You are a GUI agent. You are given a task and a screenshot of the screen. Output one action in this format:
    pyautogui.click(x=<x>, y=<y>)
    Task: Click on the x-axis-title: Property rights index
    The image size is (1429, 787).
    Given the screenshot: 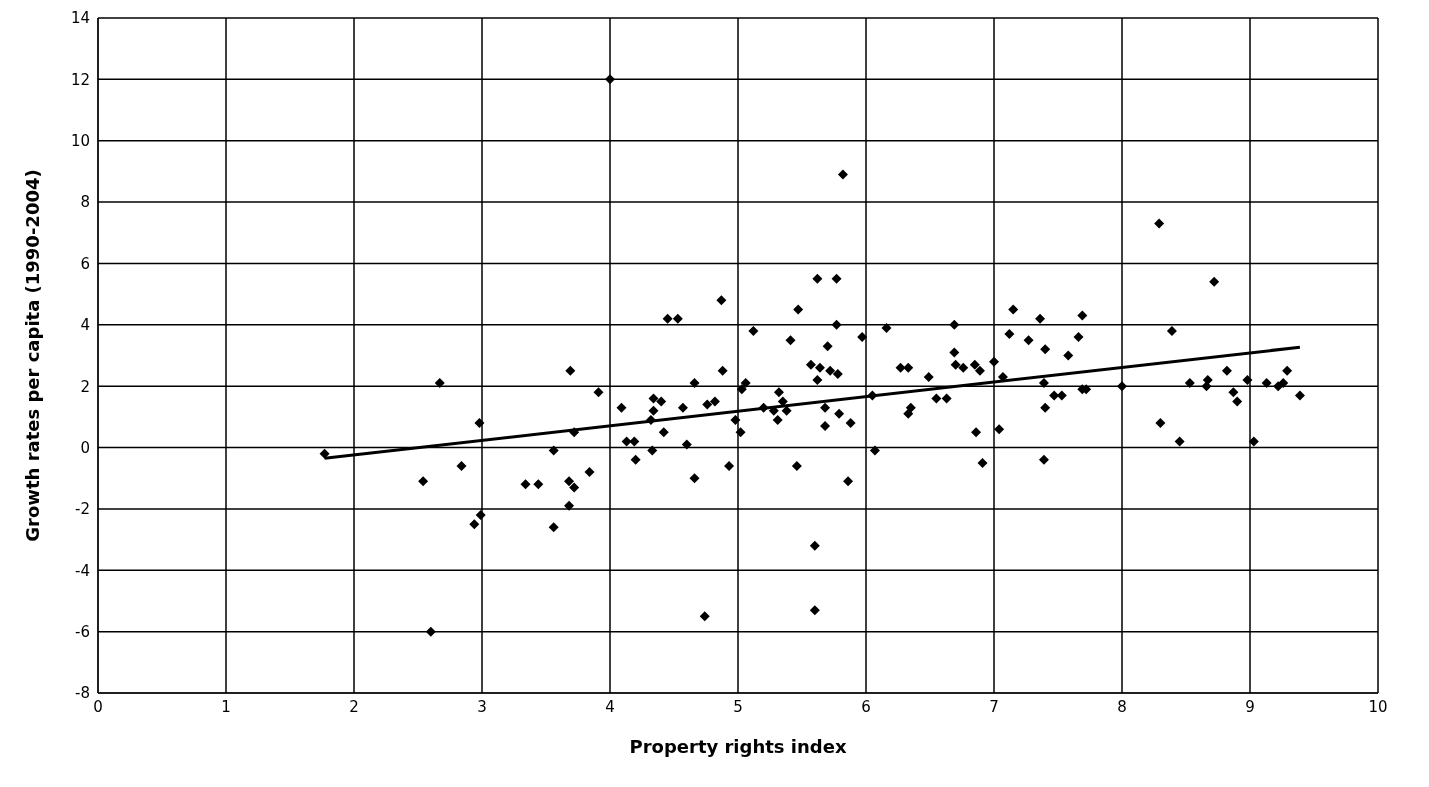 What is the action you would take?
    pyautogui.click(x=738, y=746)
    